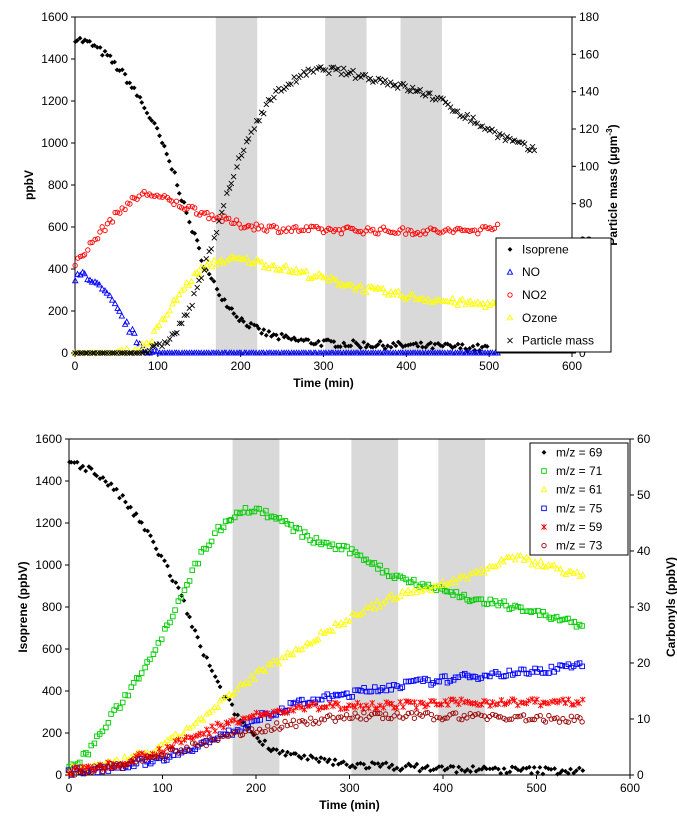  I want to click on chart2-x-tick-label: 100, so click(162, 788).